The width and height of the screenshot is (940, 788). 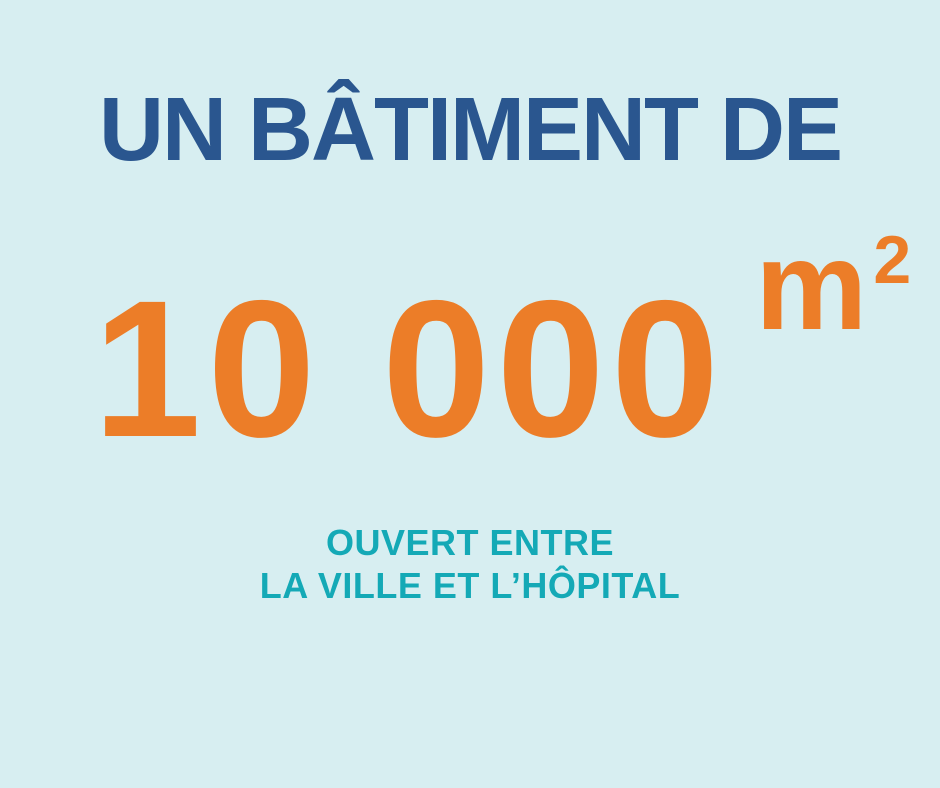 What do you see at coordinates (470, 585) in the screenshot?
I see `subtitle-line-2: LA VILLE ET L’HÔPITAL` at bounding box center [470, 585].